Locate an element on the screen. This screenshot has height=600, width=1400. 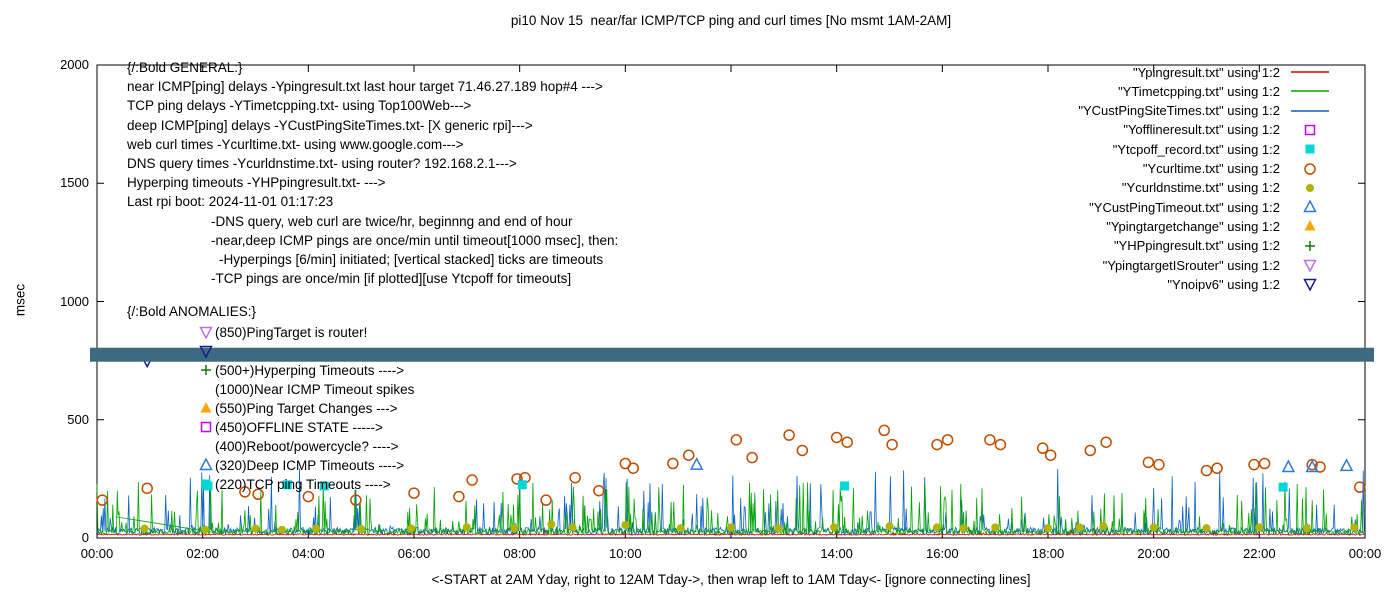
anomaly-text: (850)PingTarget is router! is located at coordinates (291, 332).